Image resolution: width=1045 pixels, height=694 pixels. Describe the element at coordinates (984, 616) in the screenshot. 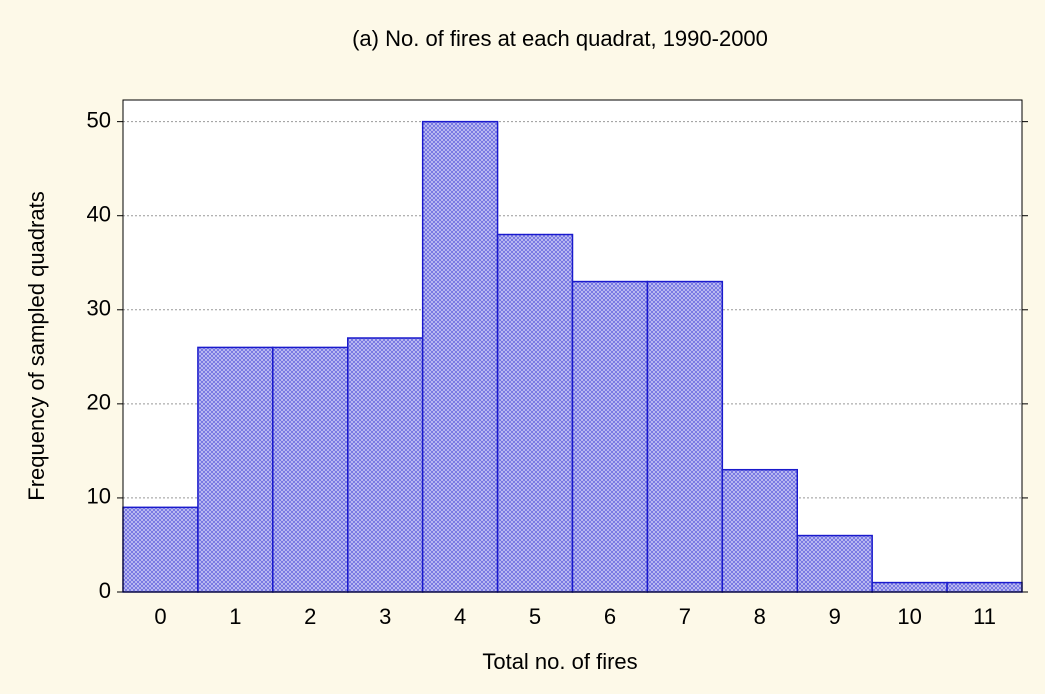

I see `x-tick-label: 11` at that location.